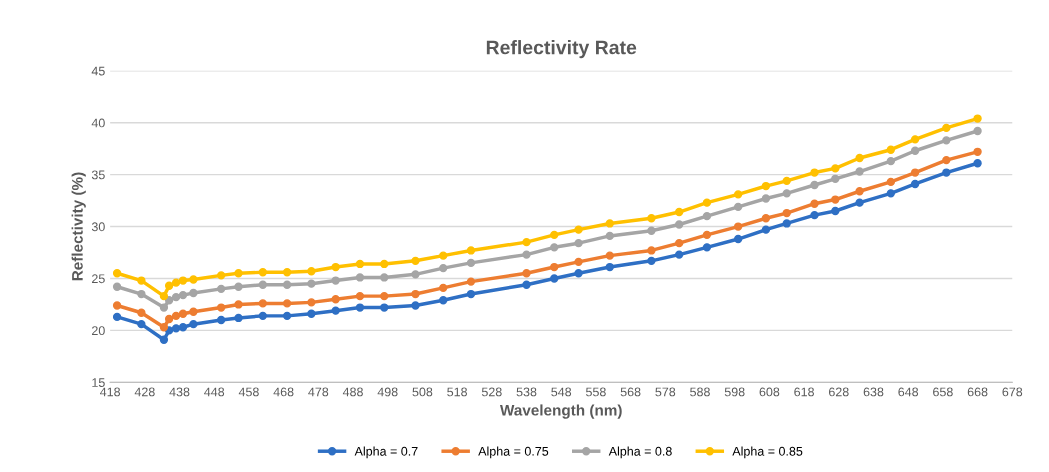 The height and width of the screenshot is (472, 1049). What do you see at coordinates (734, 392) in the screenshot?
I see `x-tick-label: 598` at bounding box center [734, 392].